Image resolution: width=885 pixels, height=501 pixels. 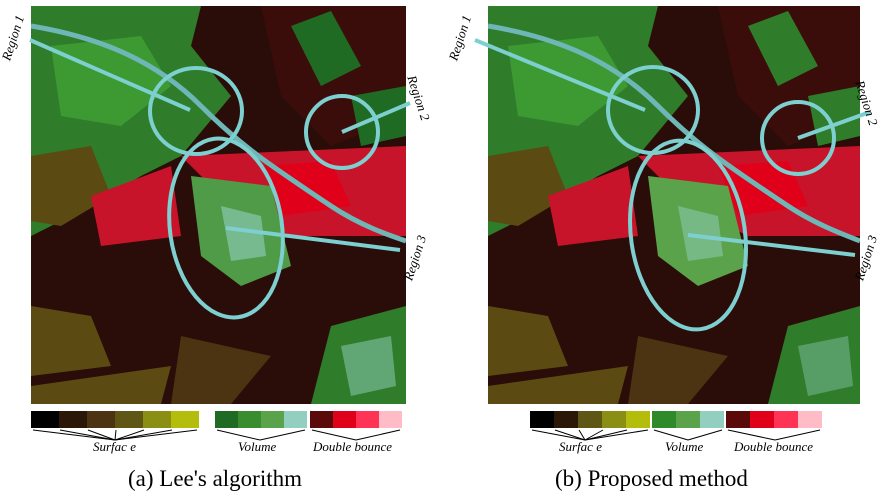 I want to click on region2-label: Region 2, so click(x=419, y=98).